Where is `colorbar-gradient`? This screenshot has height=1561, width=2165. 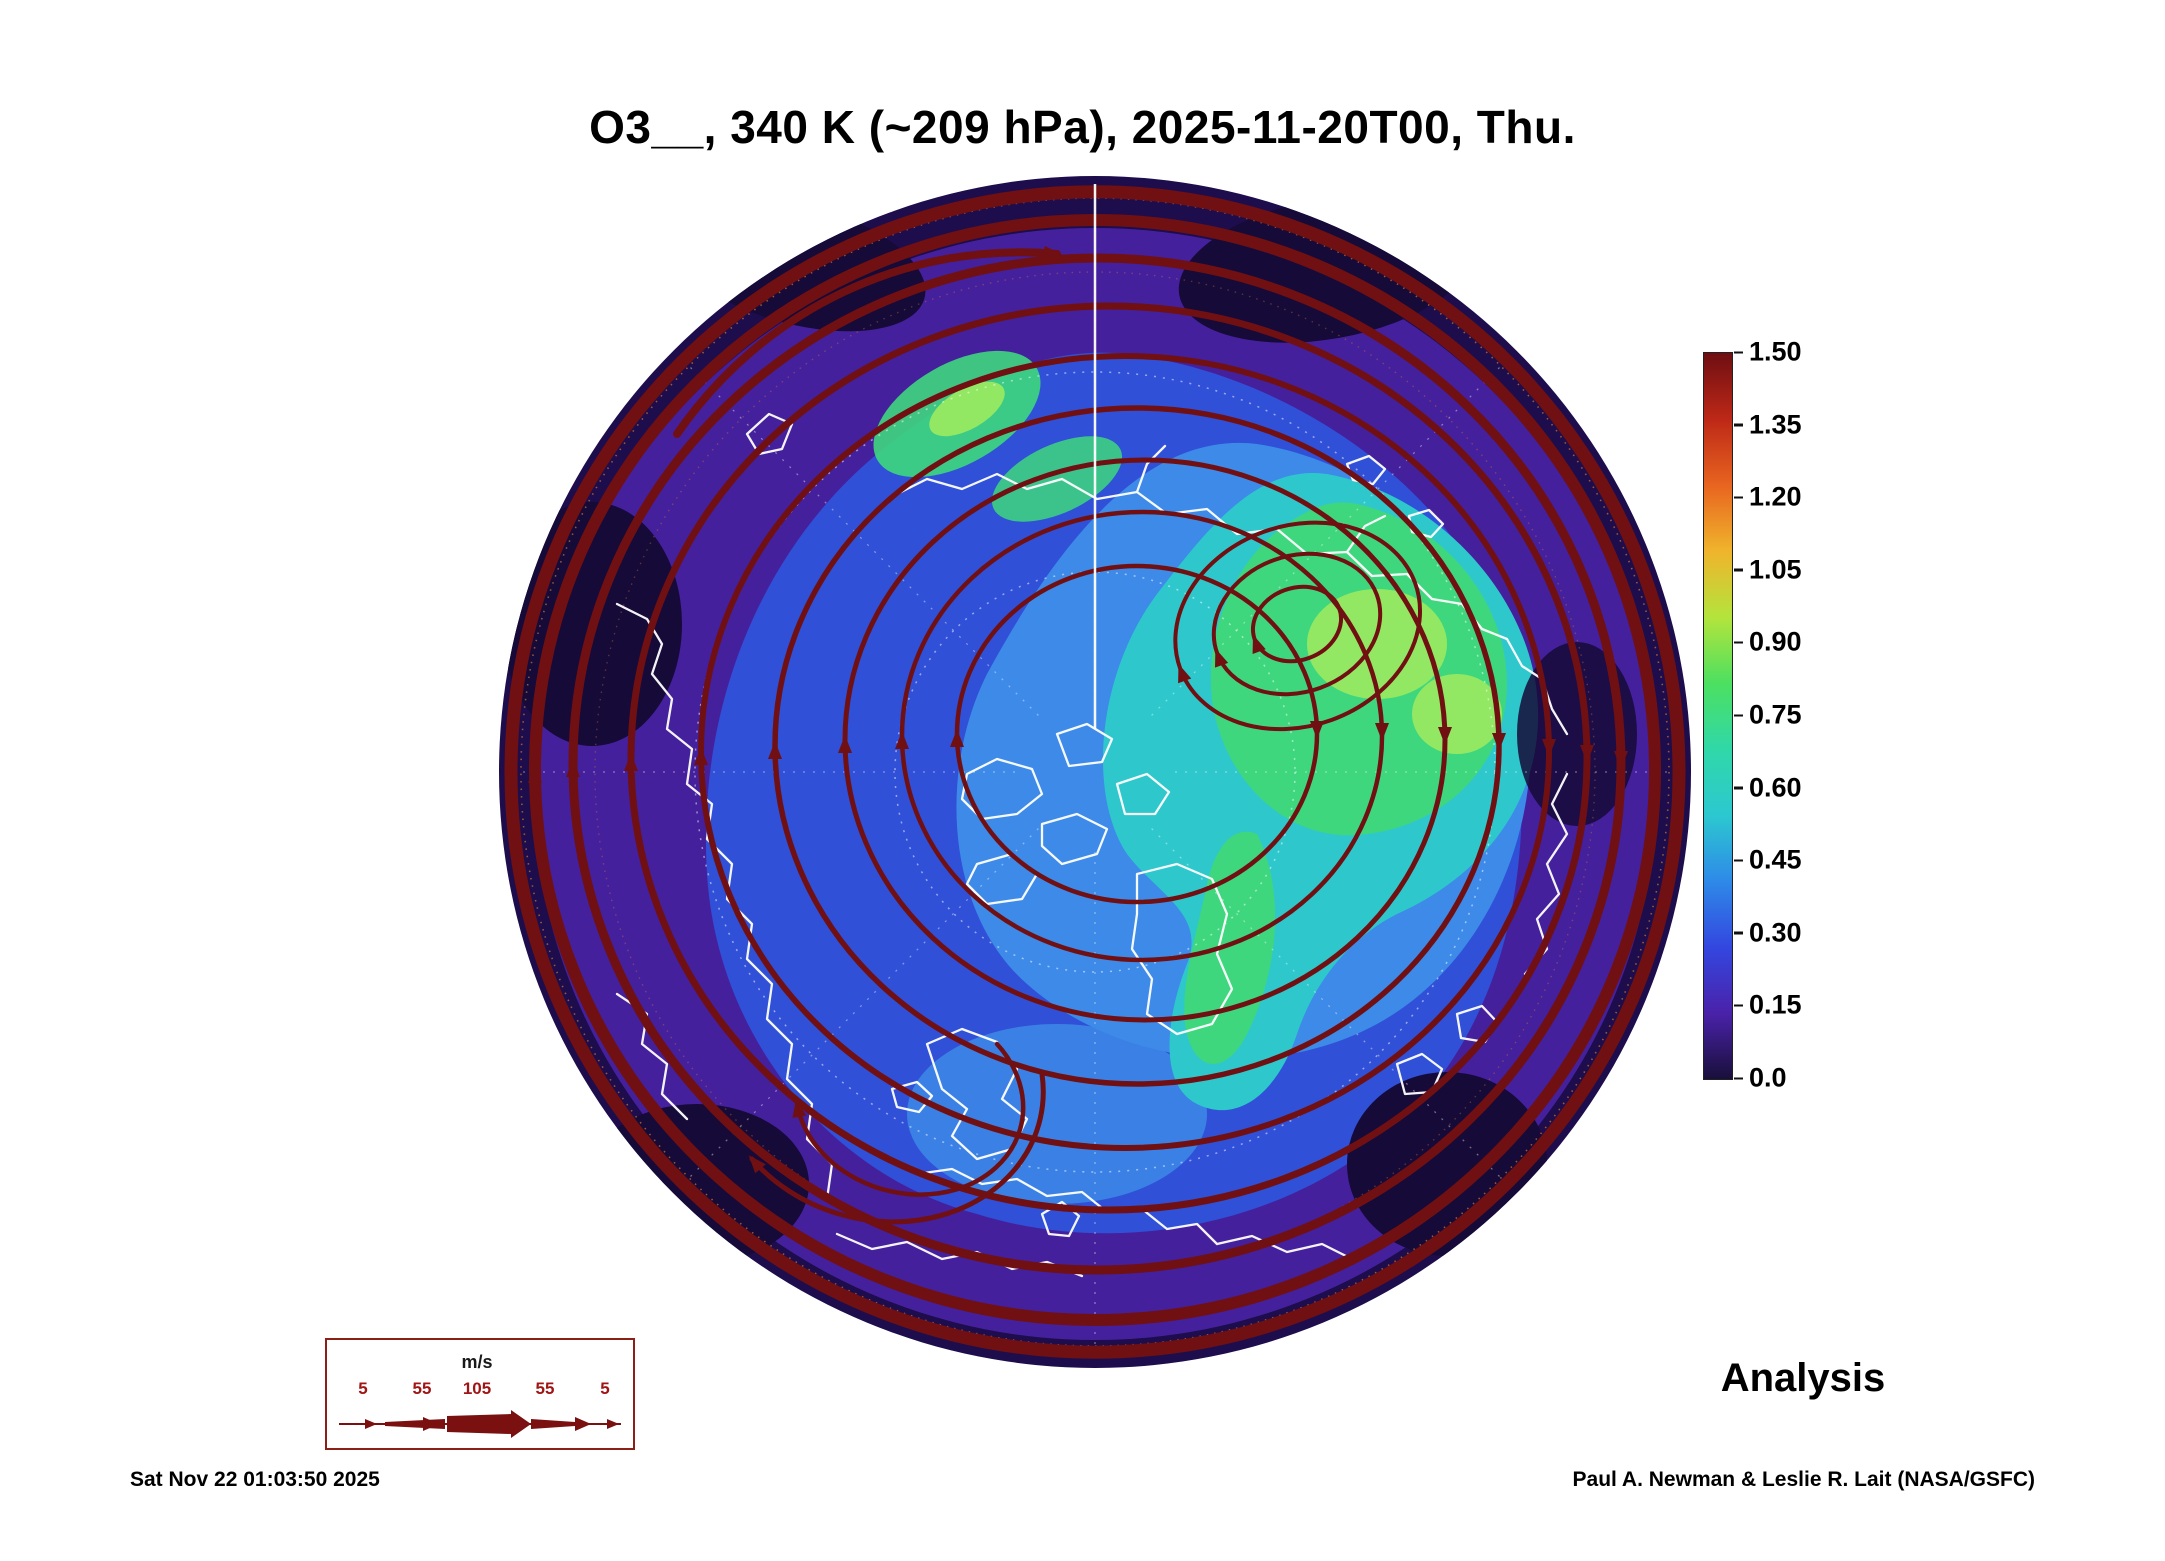 colorbar-gradient is located at coordinates (1718, 716).